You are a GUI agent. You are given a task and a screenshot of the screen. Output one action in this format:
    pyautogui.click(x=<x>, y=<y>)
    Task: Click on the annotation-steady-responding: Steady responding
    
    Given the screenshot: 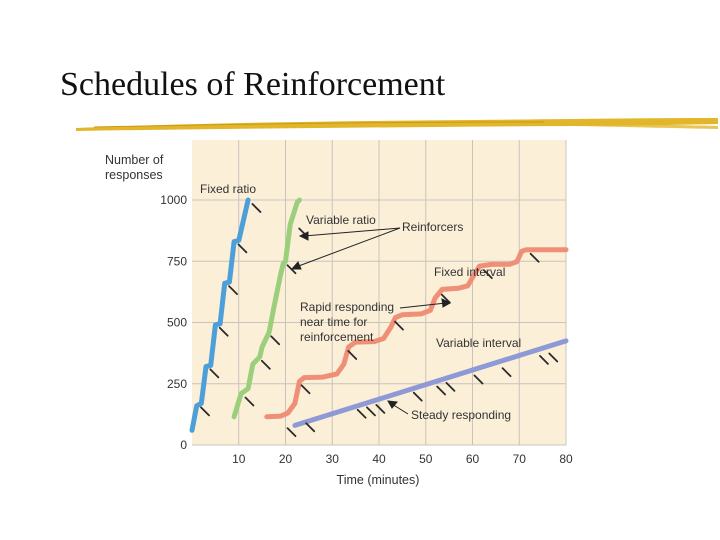 What is the action you would take?
    pyautogui.click(x=461, y=415)
    